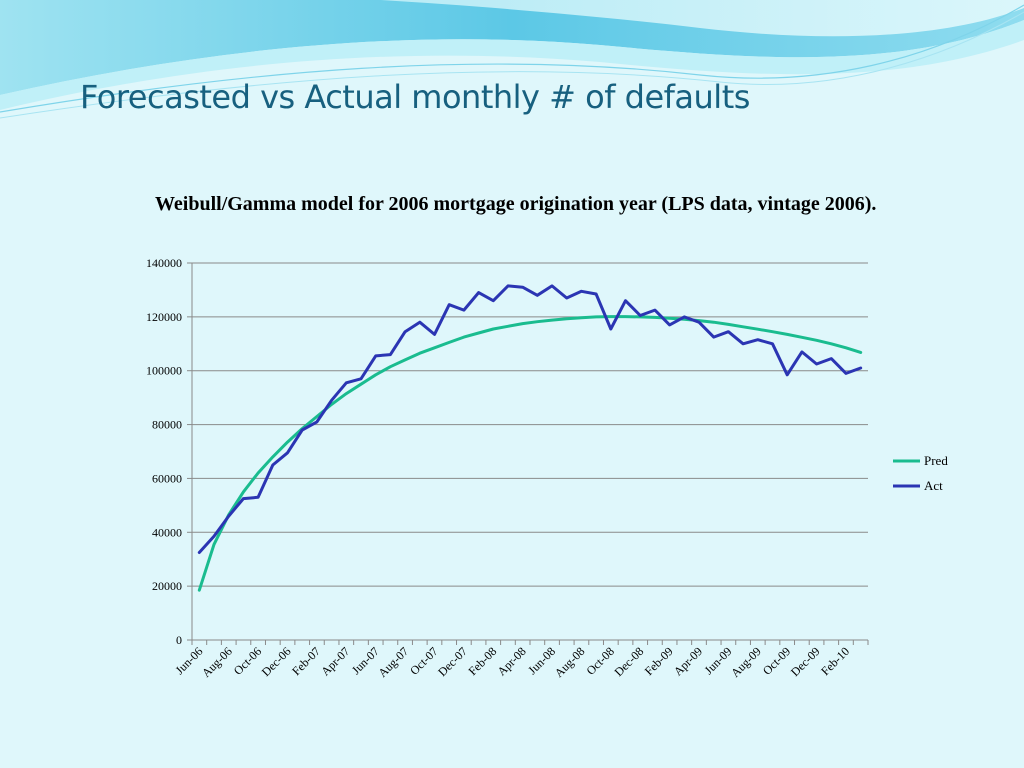 Image resolution: width=1024 pixels, height=768 pixels. Describe the element at coordinates (393, 662) in the screenshot. I see `x-tick-label: Aug-07` at that location.